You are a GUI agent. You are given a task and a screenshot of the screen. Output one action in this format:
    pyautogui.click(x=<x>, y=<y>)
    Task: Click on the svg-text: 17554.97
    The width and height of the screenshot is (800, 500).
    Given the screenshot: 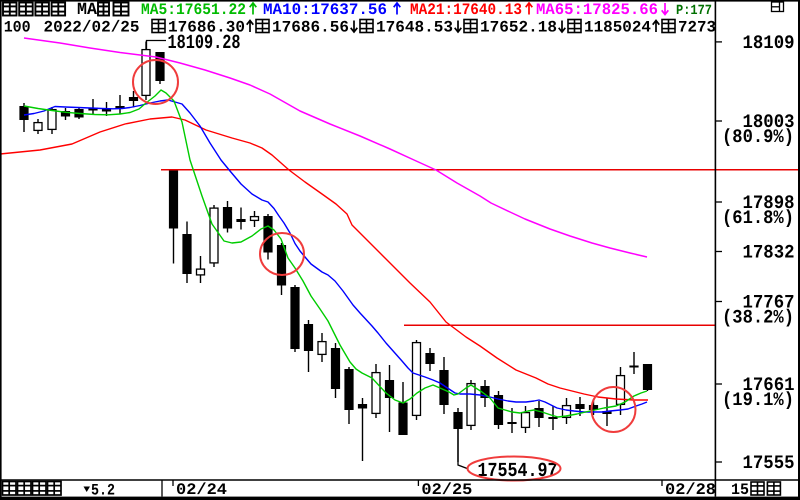 What is the action you would take?
    pyautogui.click(x=518, y=471)
    